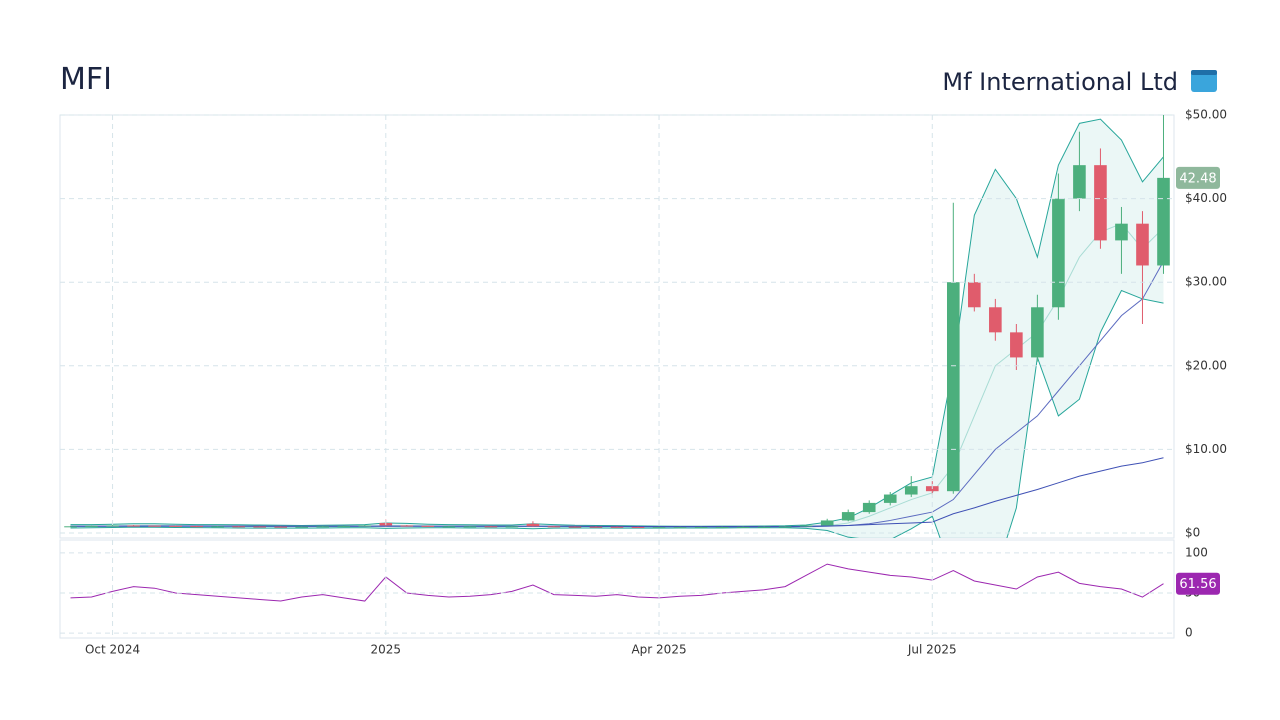 The image size is (1280, 720). I want to click on company-name: Mf International Ltd, so click(1060, 82).